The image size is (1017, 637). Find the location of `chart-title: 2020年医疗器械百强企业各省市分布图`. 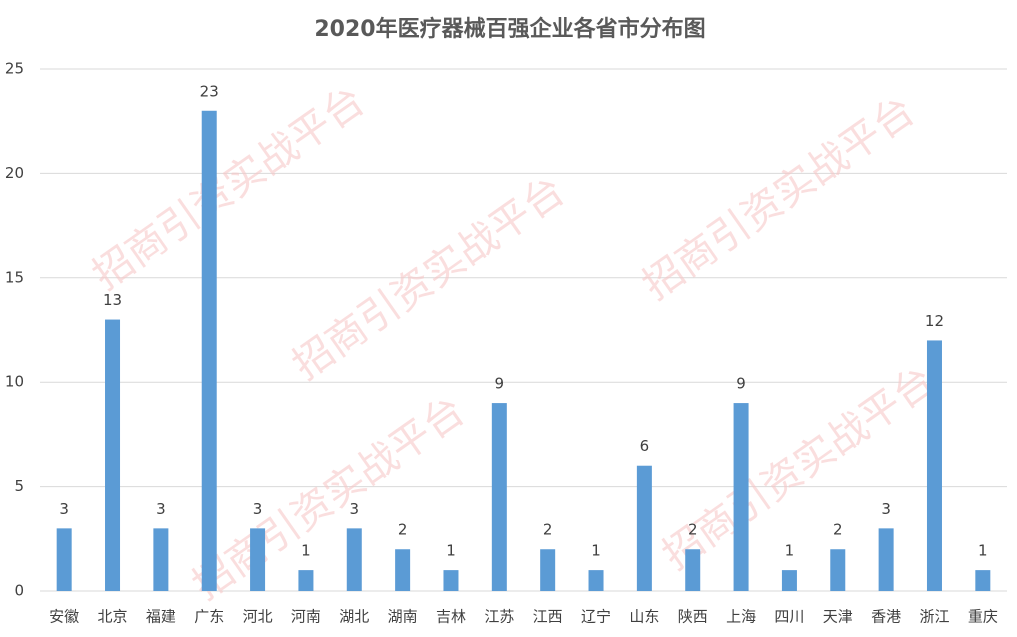

chart-title: 2020年医疗器械百强企业各省市分布图 is located at coordinates (509, 29).